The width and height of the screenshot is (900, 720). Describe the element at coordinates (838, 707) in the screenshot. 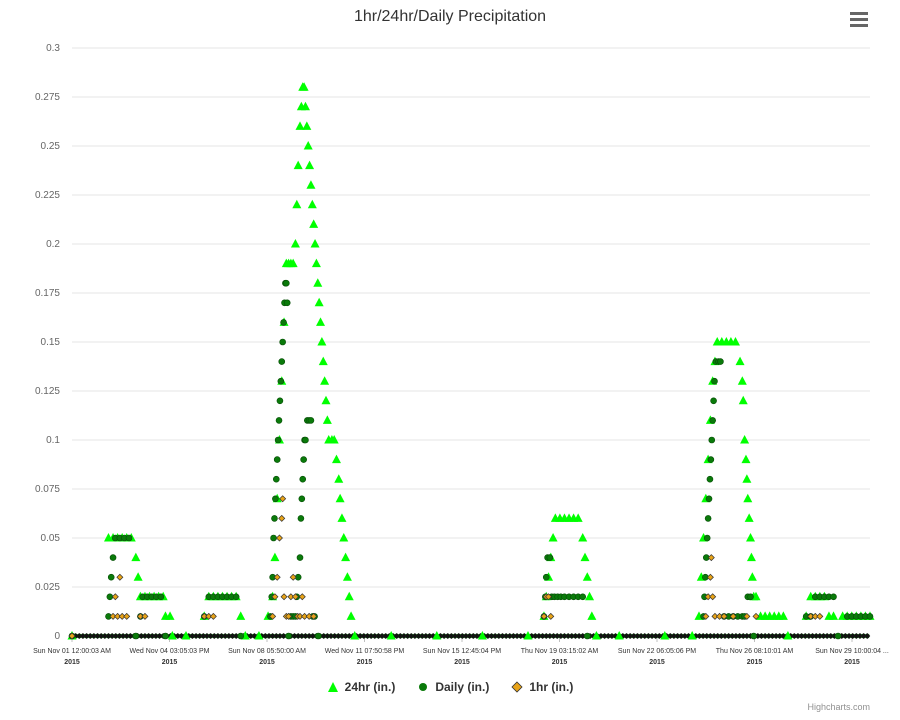

I see `credits-link: Highcharts.com` at that location.